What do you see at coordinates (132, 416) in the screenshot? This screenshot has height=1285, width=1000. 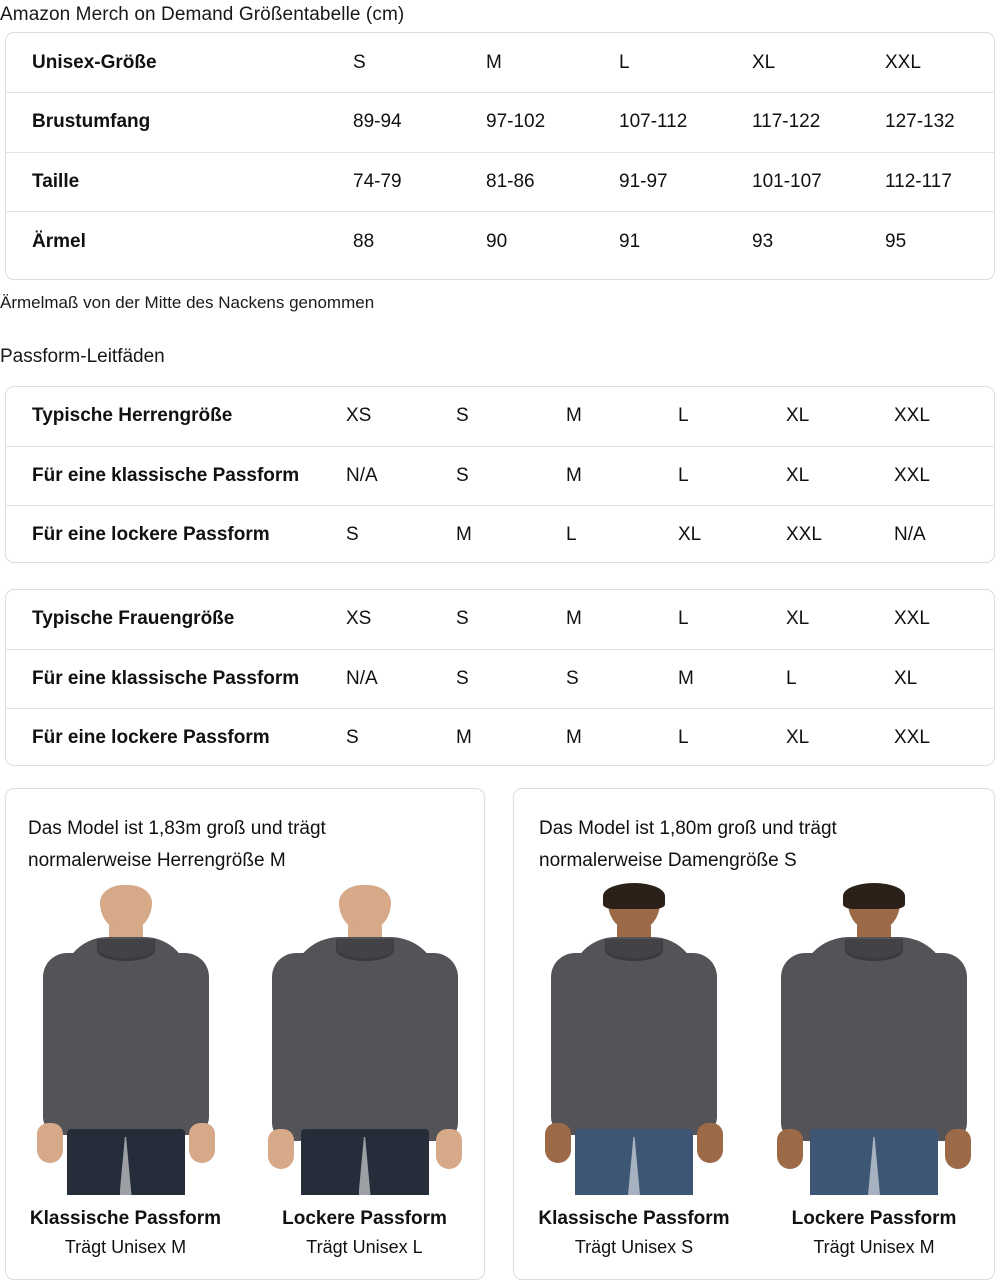 I see `men-fit-header-label: Typische Herrengröße` at bounding box center [132, 416].